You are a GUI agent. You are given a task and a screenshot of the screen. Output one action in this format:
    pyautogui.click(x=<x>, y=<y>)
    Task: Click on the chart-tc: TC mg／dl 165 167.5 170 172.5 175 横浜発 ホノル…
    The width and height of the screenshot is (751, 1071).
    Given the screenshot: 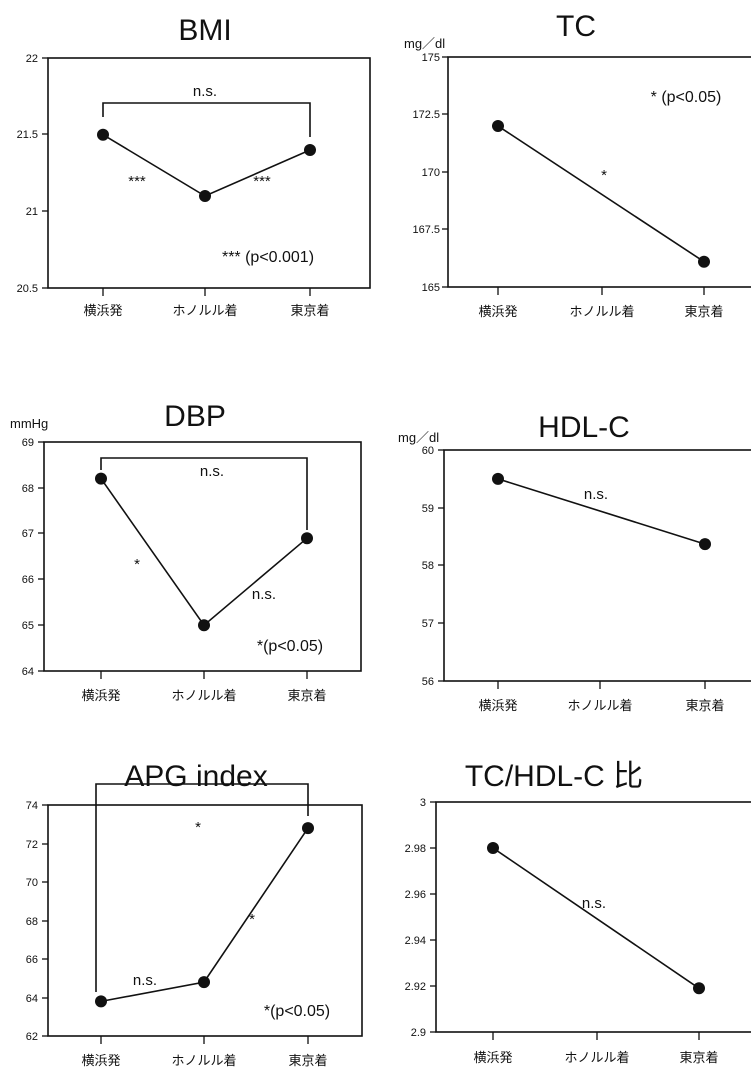 What is the action you would take?
    pyautogui.click(x=577, y=165)
    